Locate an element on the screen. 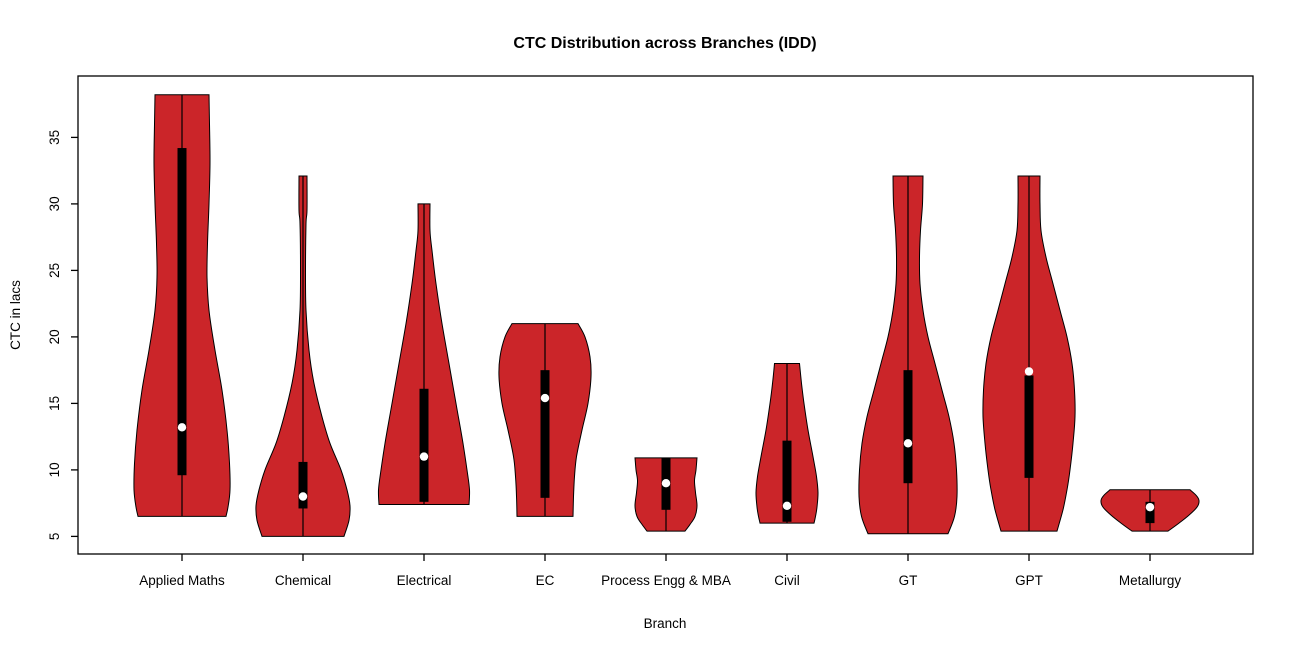  x-tick-label: GT is located at coordinates (908, 580).